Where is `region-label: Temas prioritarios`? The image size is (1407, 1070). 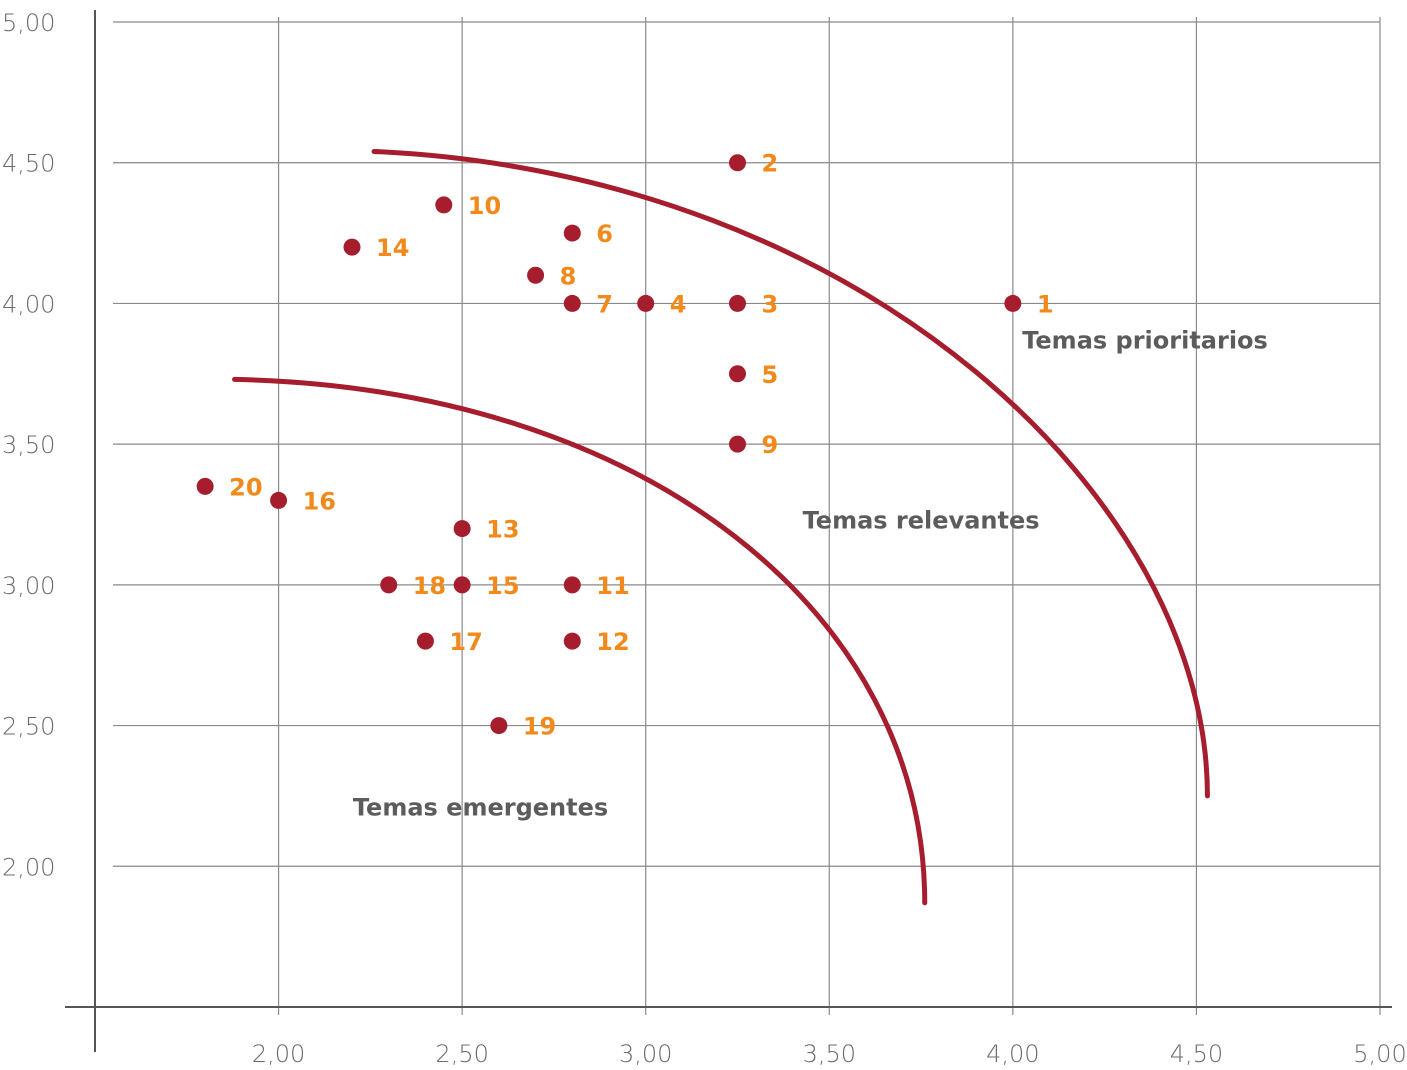 region-label: Temas prioritarios is located at coordinates (1145, 340).